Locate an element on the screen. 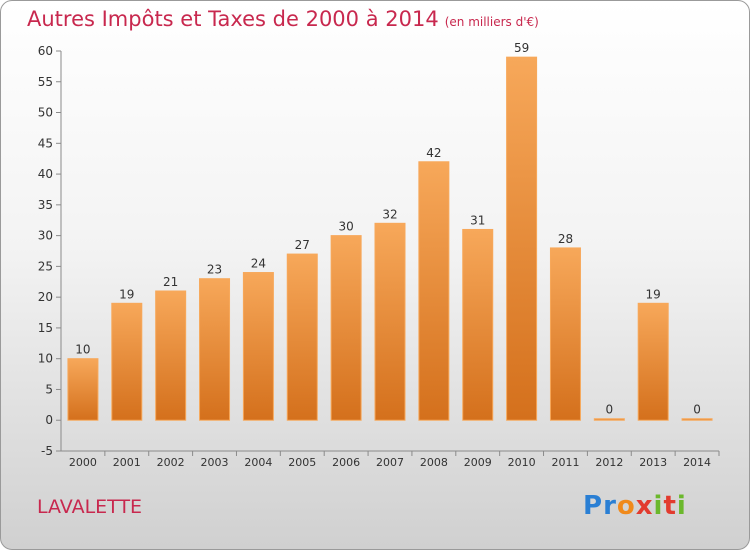 This screenshot has height=550, width=750. y-tick-label: 0 is located at coordinates (49, 420).